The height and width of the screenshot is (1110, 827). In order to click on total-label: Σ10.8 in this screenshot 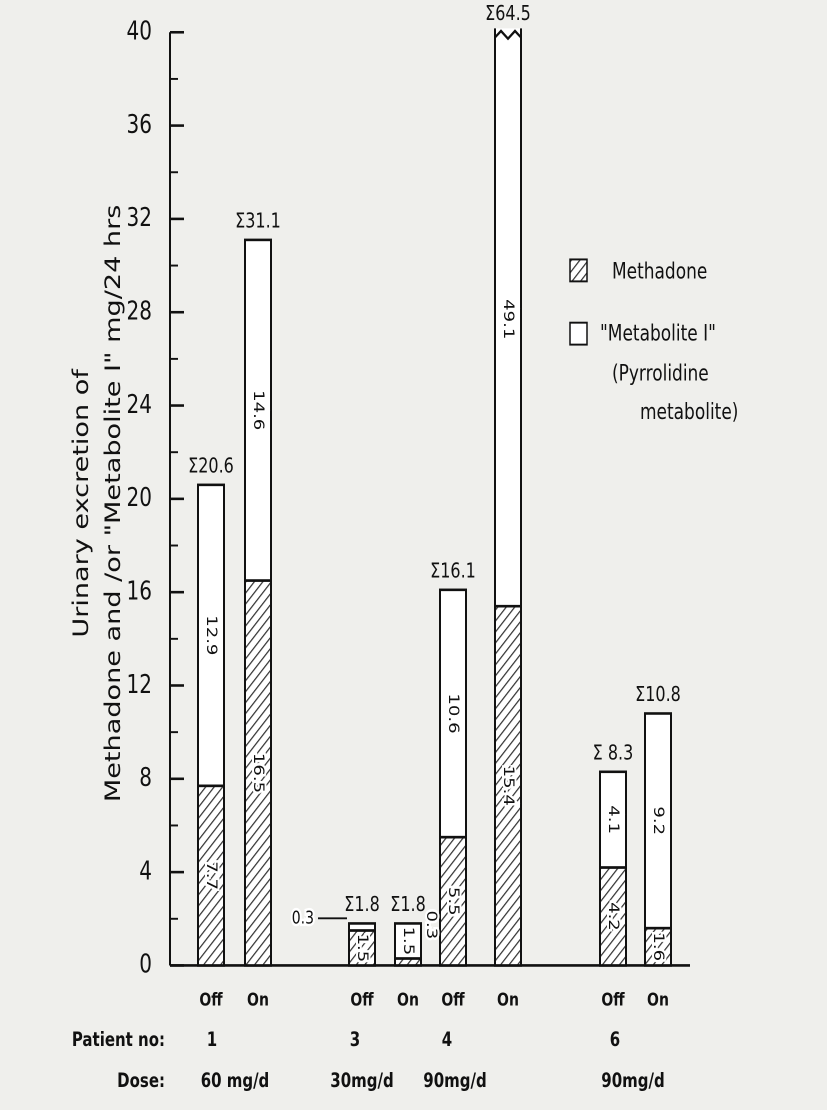, I will do `click(658, 694)`.